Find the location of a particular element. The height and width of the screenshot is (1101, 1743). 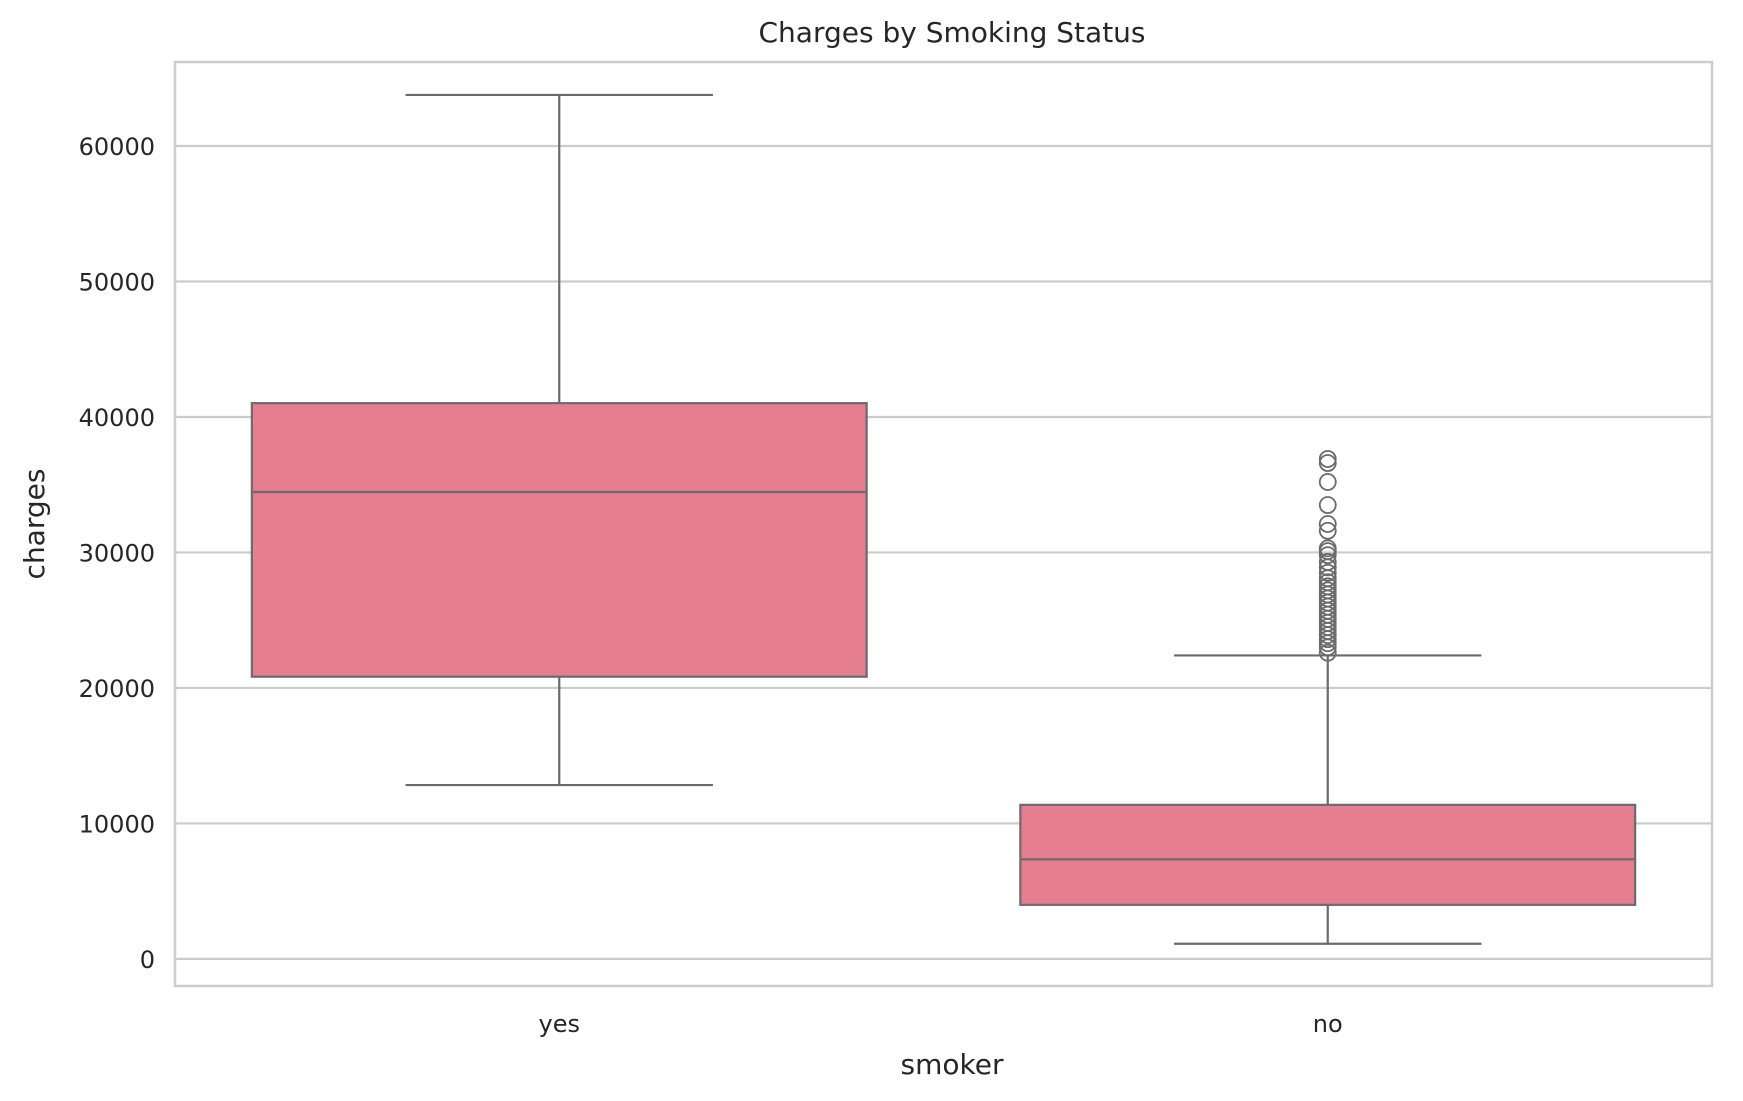

x-tick-label: yes is located at coordinates (559, 1024).